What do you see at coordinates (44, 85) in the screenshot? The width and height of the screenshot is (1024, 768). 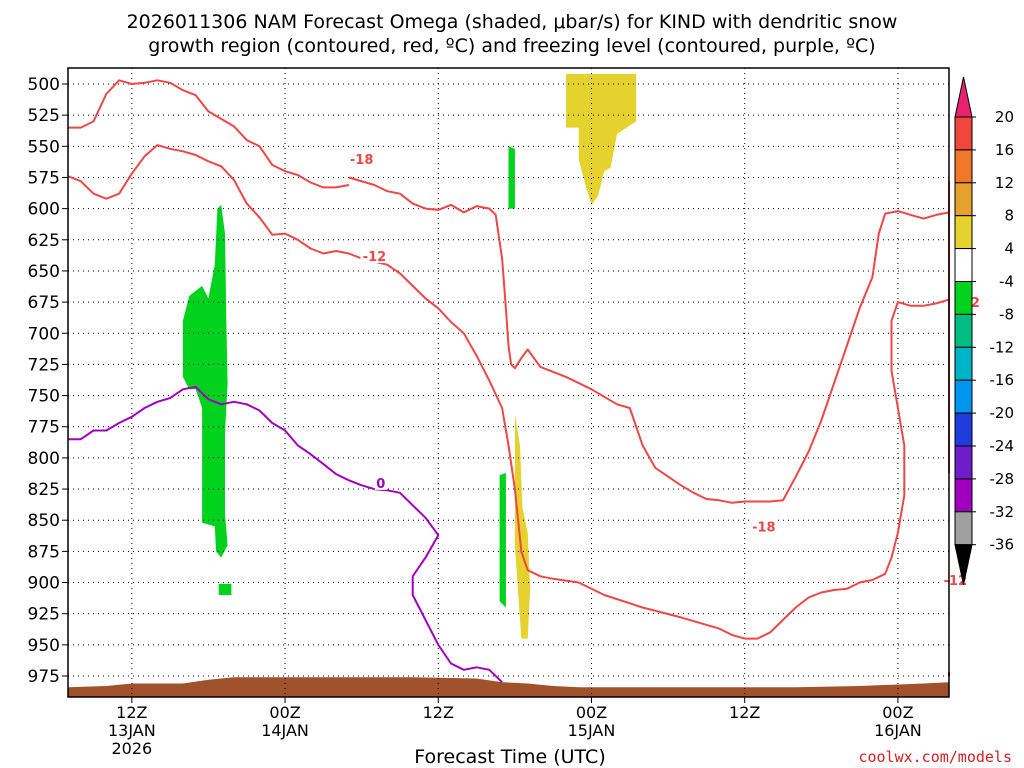 I see `y-tick-label-500: 500` at bounding box center [44, 85].